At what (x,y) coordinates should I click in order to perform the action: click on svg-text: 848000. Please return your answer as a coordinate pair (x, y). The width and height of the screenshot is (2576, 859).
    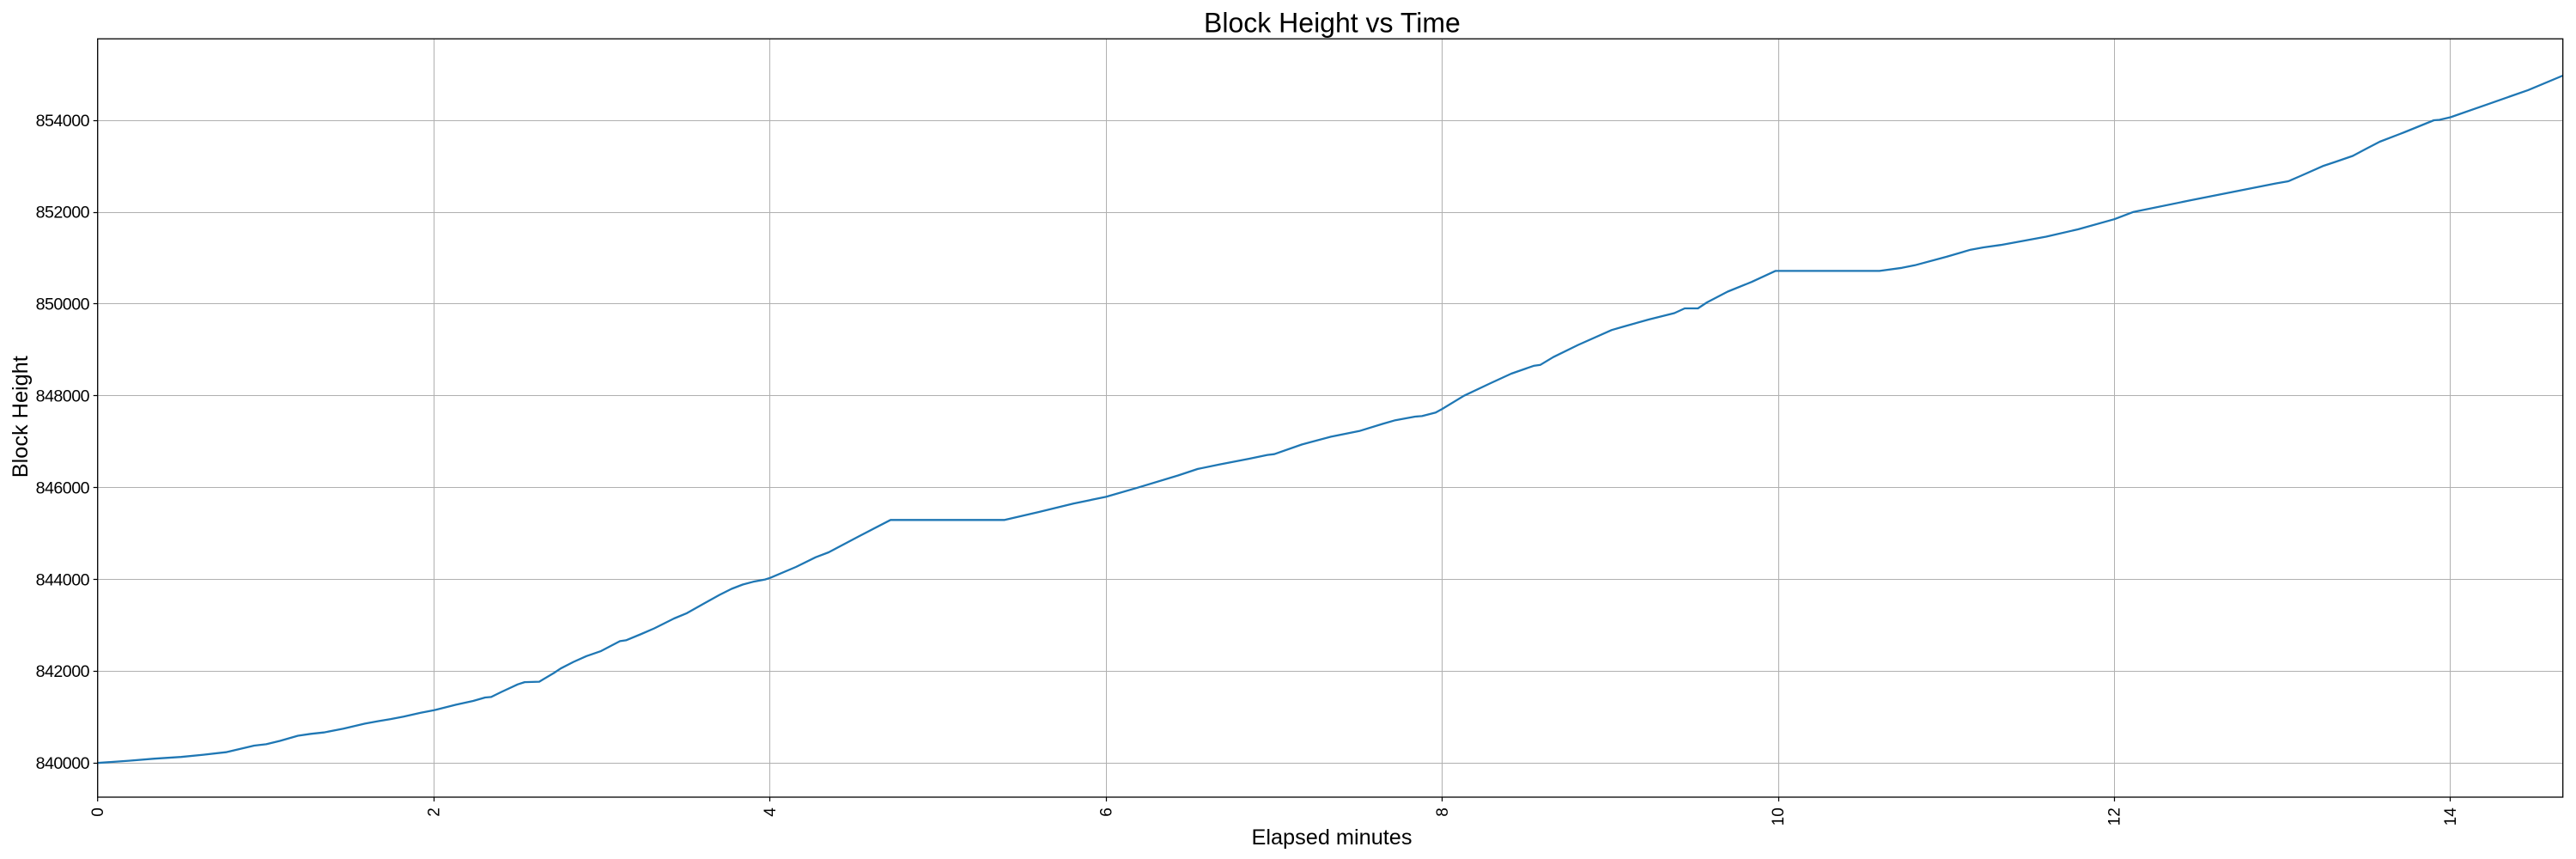
    Looking at the image, I should click on (63, 397).